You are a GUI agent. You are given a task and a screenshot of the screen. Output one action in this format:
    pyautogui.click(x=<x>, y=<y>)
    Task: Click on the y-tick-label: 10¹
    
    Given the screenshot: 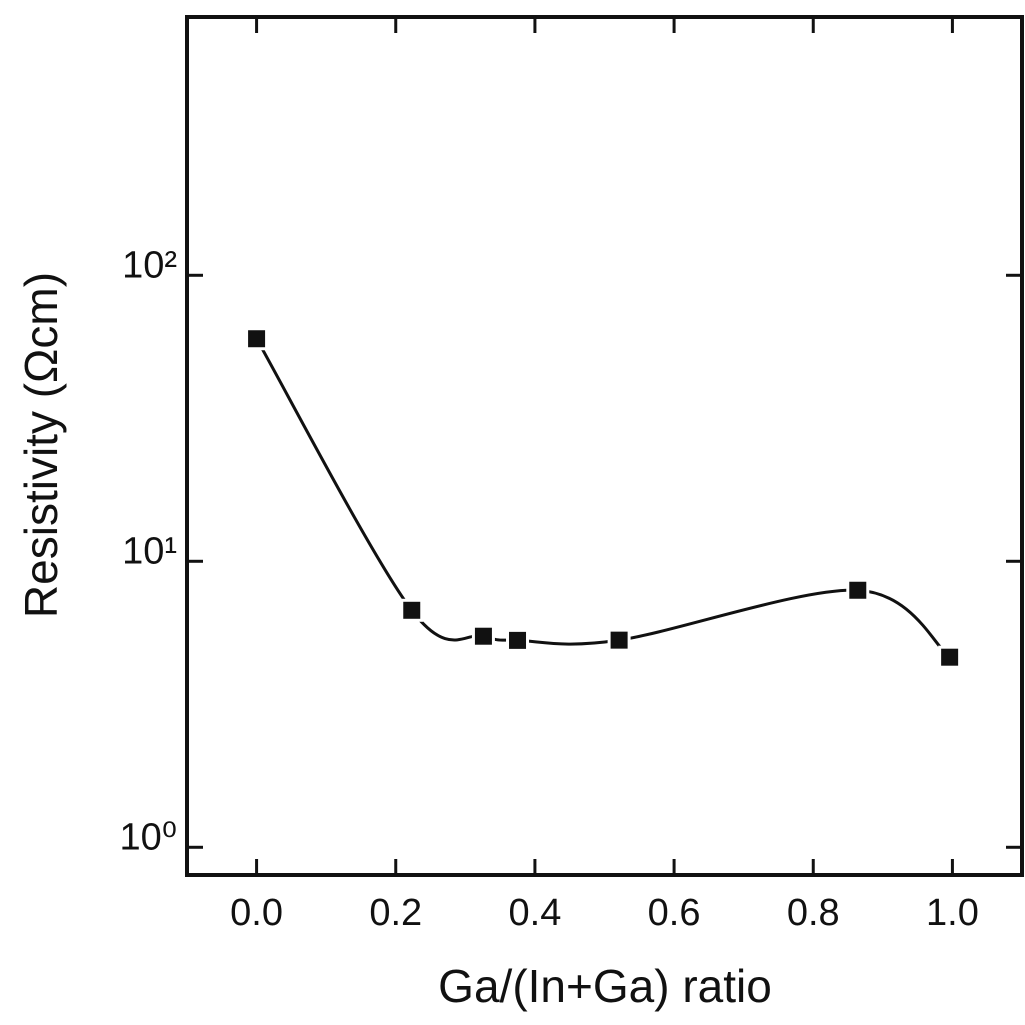 What is the action you would take?
    pyautogui.click(x=149, y=551)
    